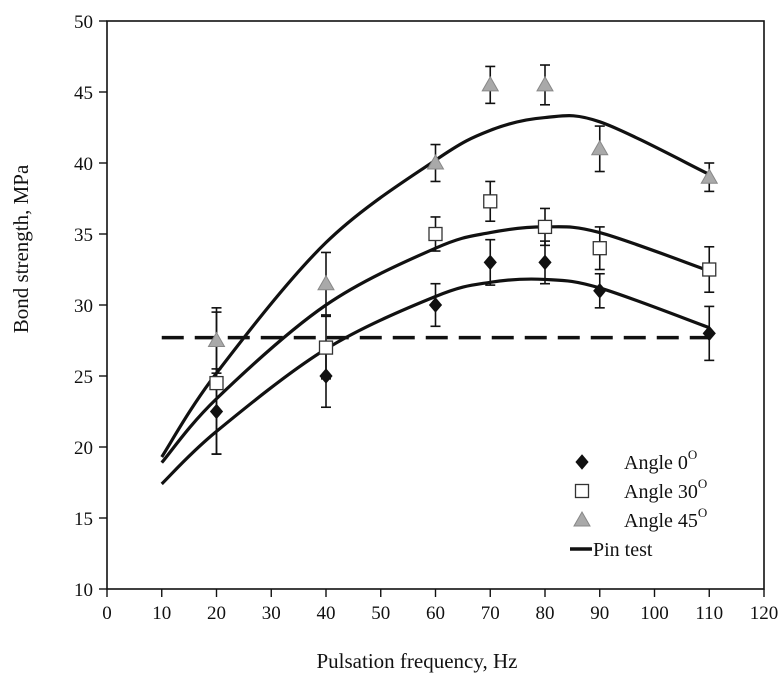  I want to click on y-tick-label: 40, so click(83, 164).